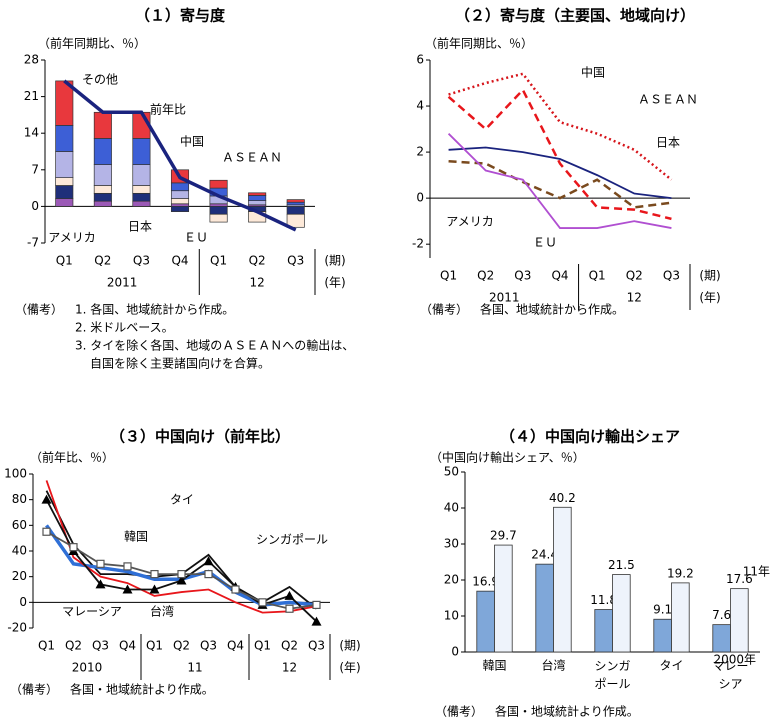 This screenshot has width=783, height=723. Describe the element at coordinates (612, 675) in the screenshot. I see `x-tick-label: シンガポール` at that location.